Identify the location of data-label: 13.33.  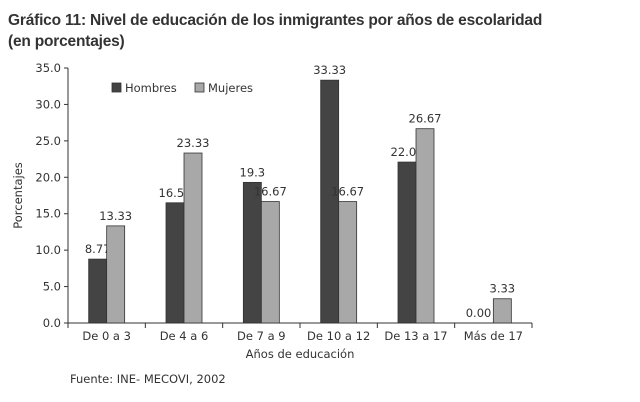
(115, 216).